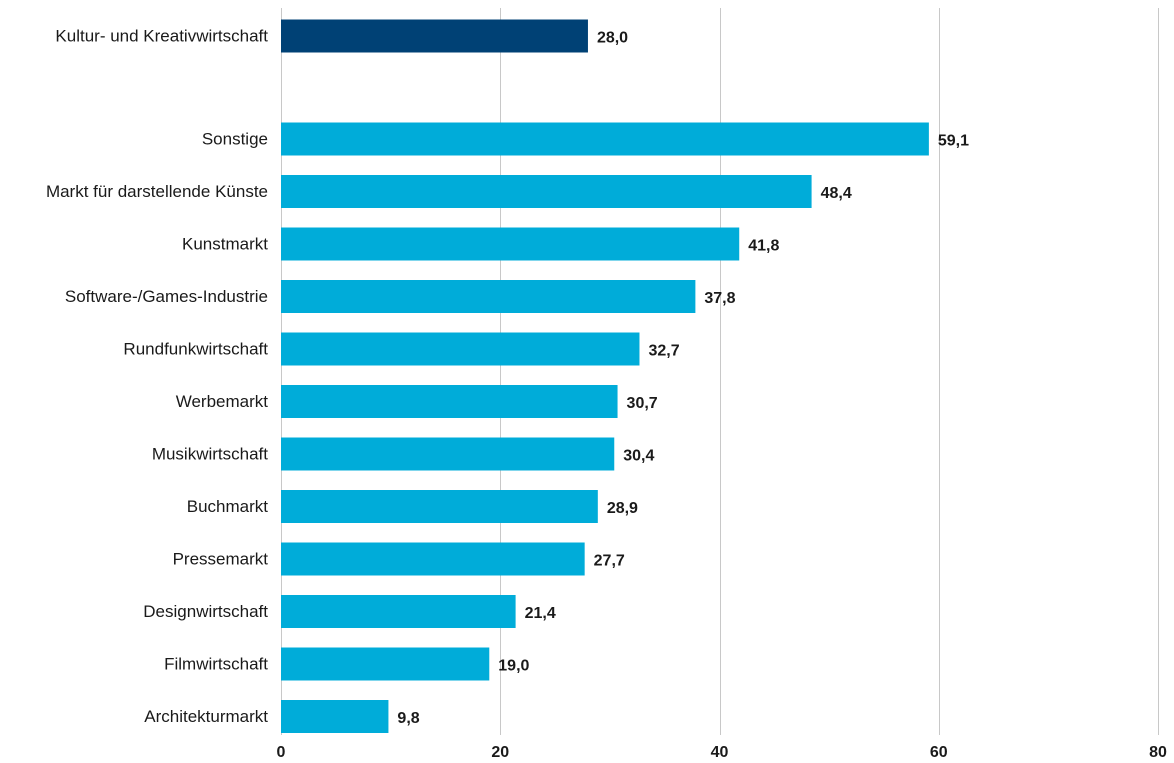 Image resolution: width=1174 pixels, height=763 pixels. Describe the element at coordinates (161, 36) in the screenshot. I see `category-label-0: Kultur- und Kreativwirtschaft` at that location.